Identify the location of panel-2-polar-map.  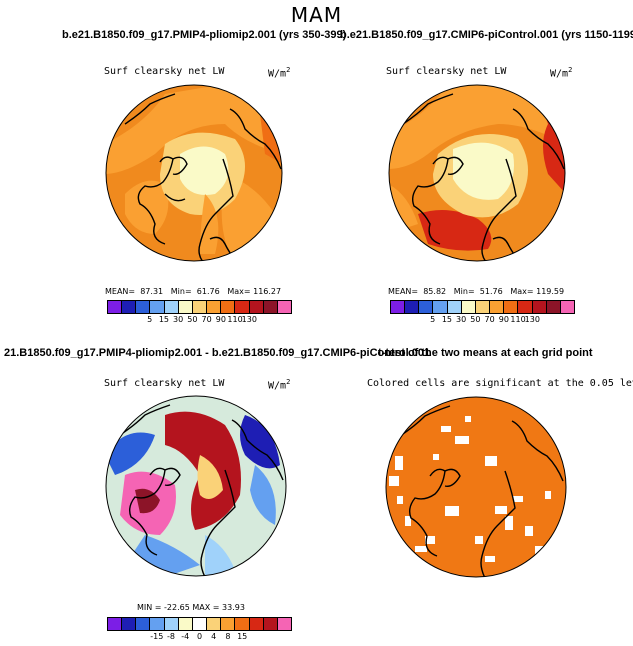
(477, 173).